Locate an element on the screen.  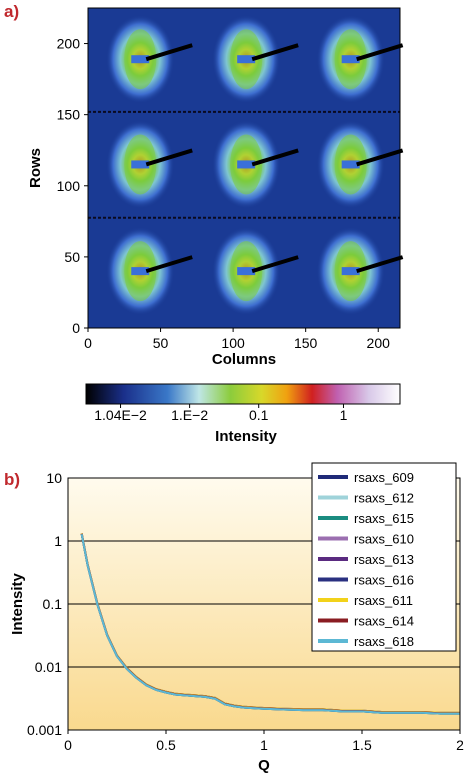
y-tick-label: 10 is located at coordinates (54, 478).